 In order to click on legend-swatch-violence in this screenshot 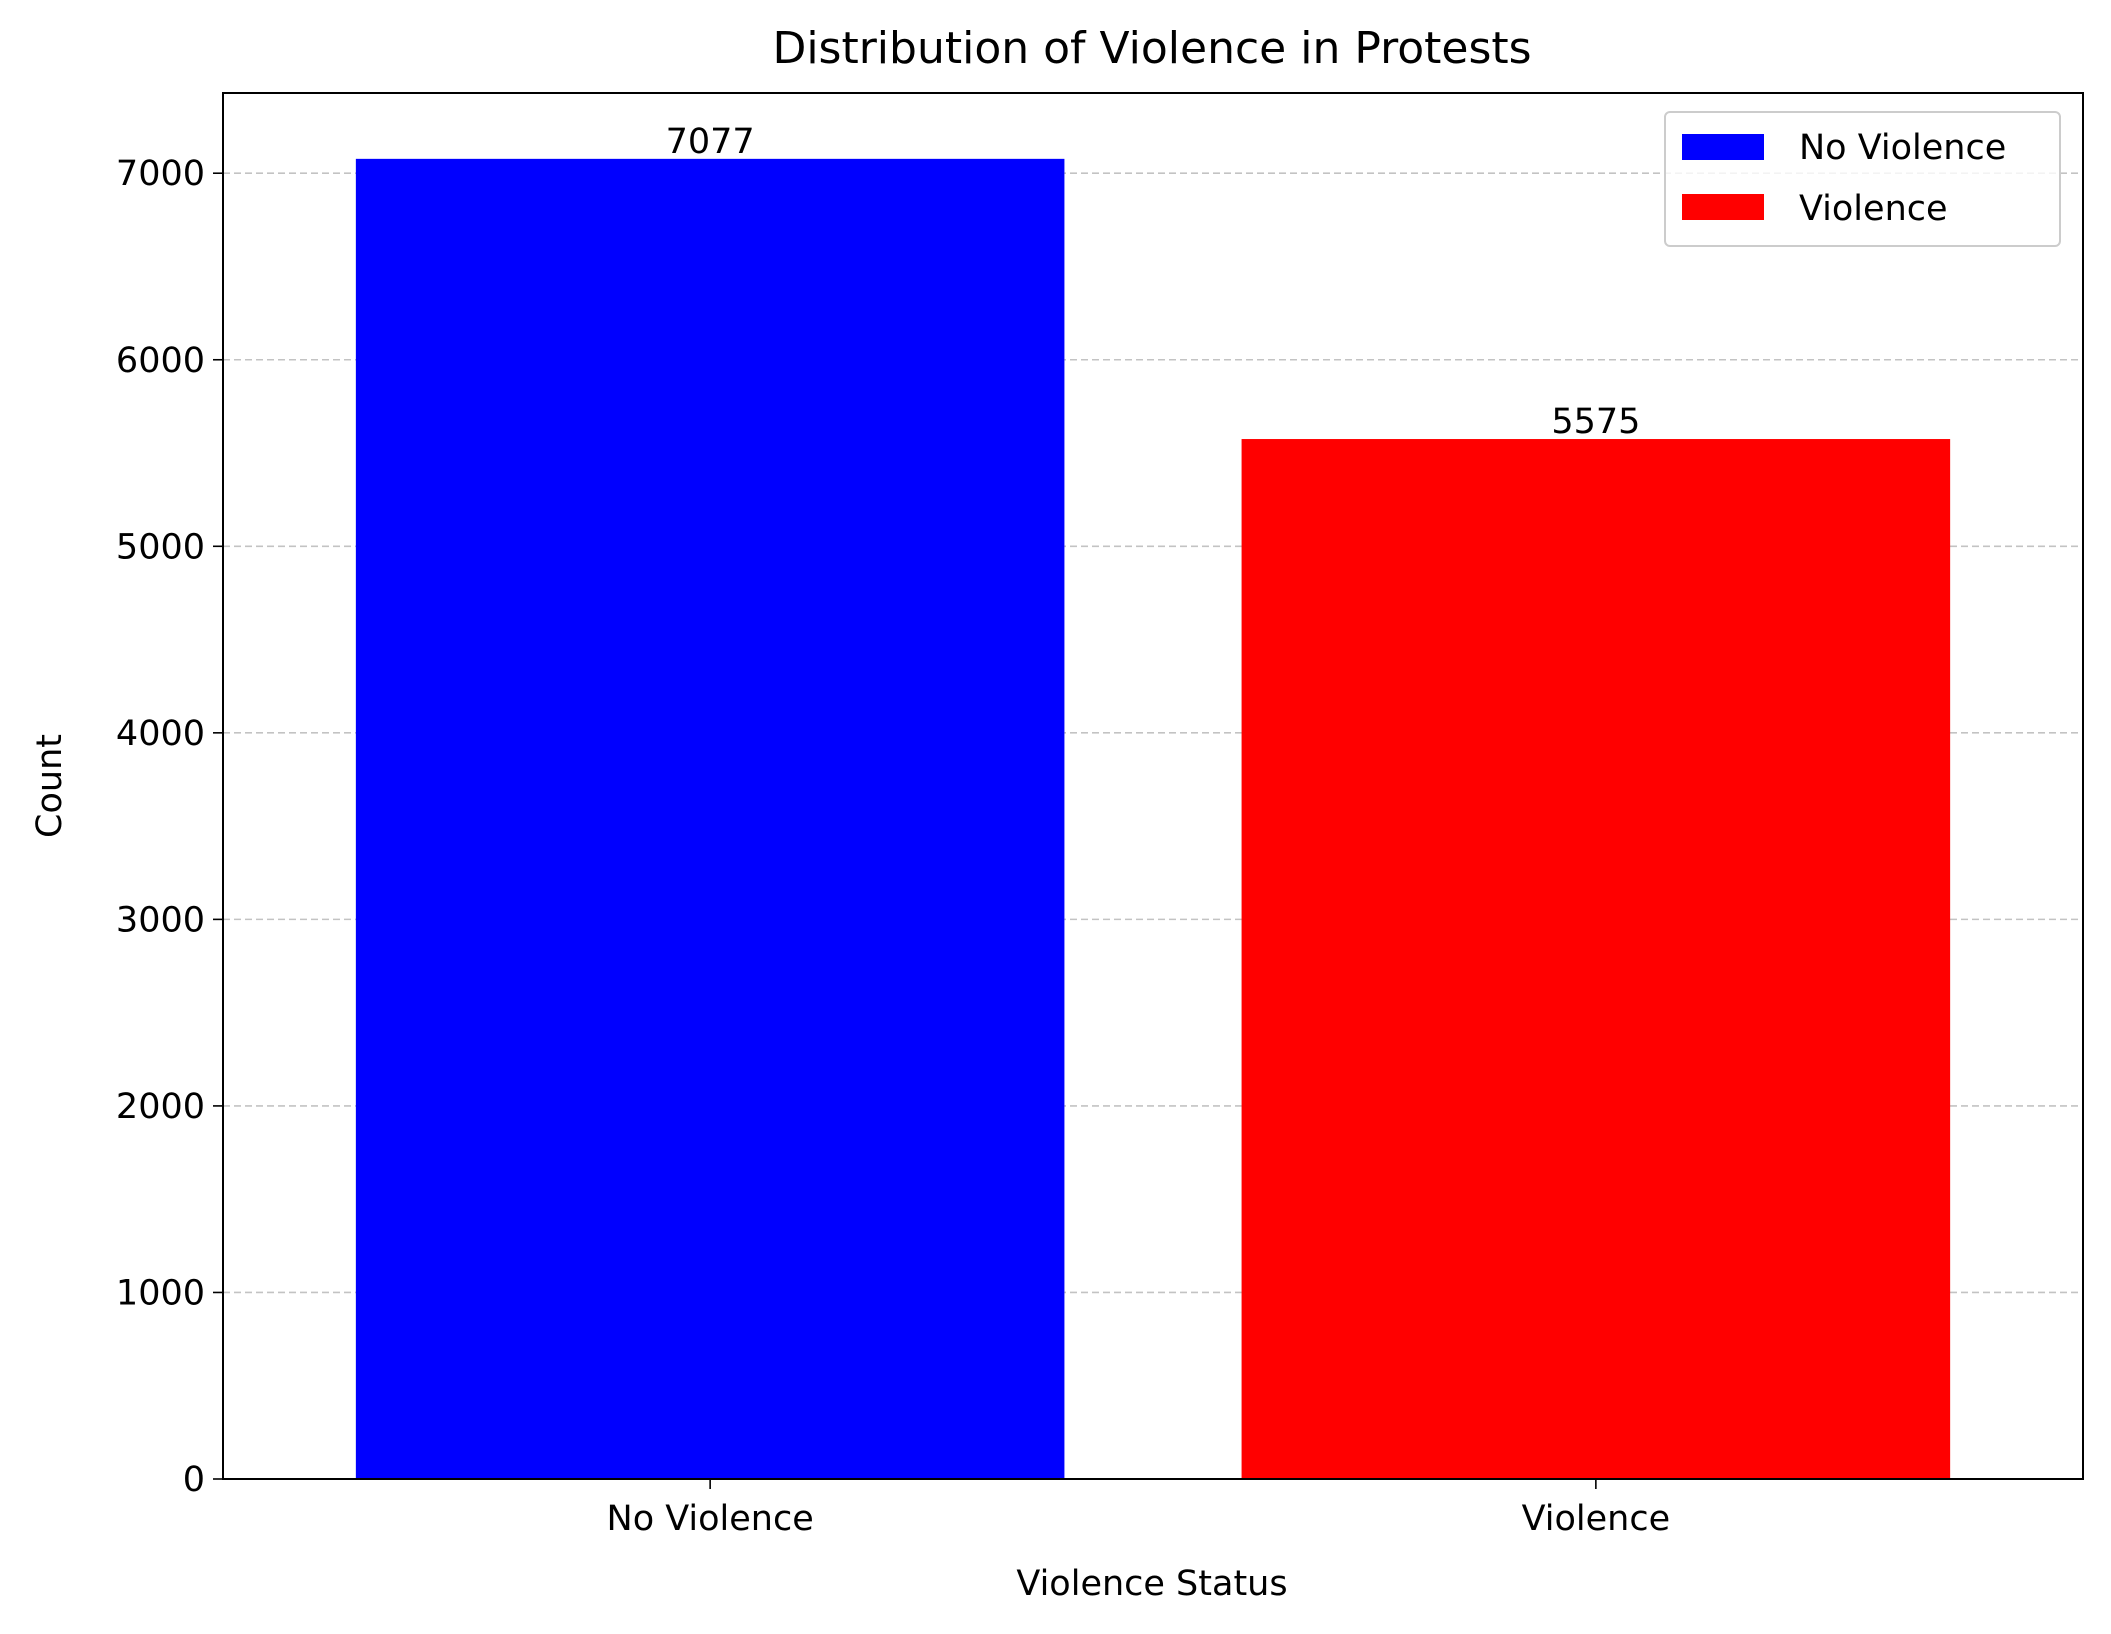, I will do `click(1723, 207)`.